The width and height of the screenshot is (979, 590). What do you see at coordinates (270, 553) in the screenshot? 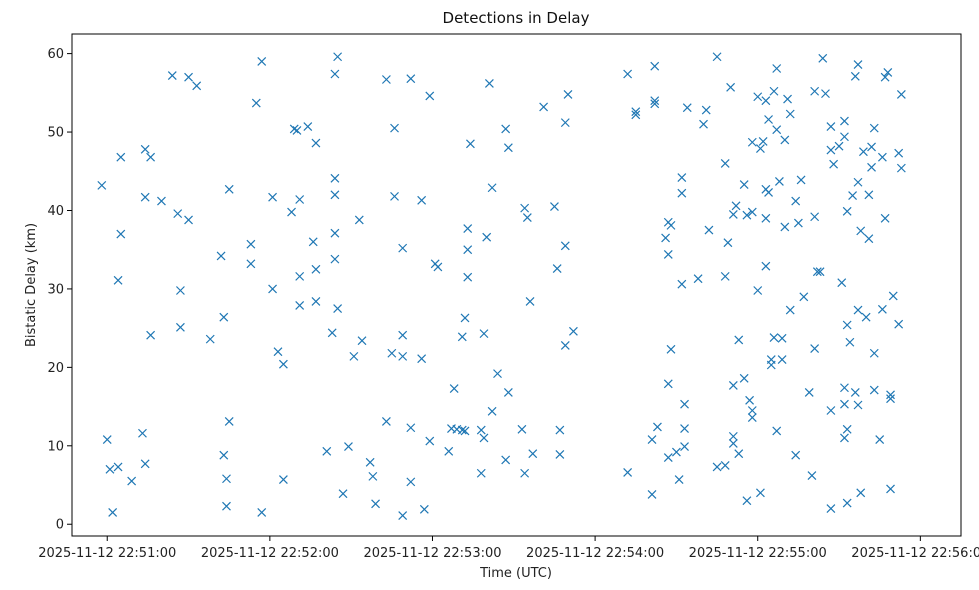
I see `x-tick-label: 2025-11-12 22:52:00` at bounding box center [270, 553].